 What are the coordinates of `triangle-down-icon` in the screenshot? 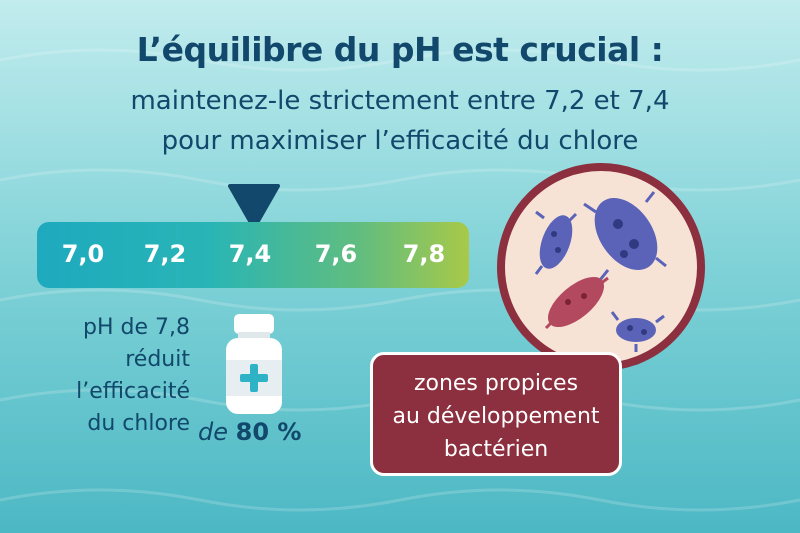 It's located at (254, 207).